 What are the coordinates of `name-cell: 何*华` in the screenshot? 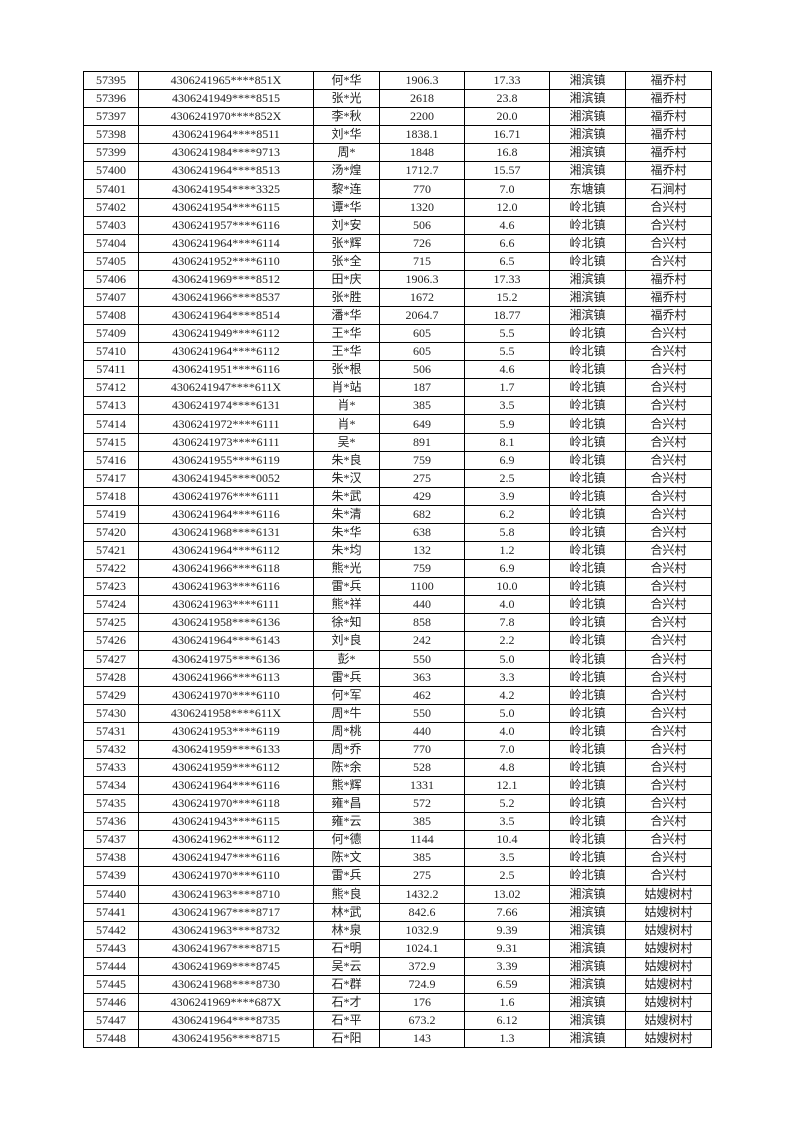 It's located at (346, 80).